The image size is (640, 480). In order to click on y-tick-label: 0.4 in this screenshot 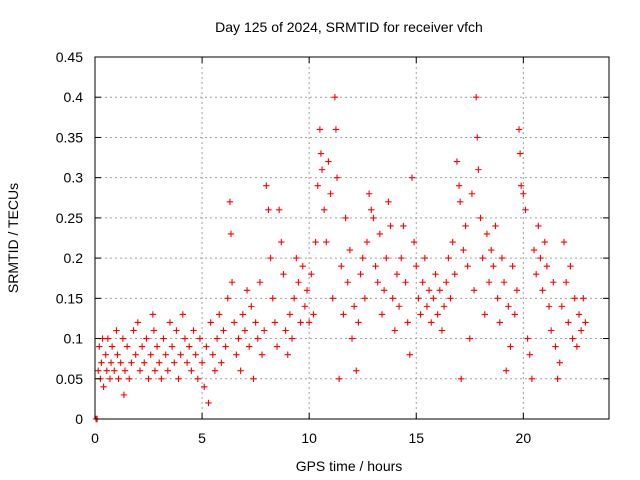, I will do `click(74, 97)`.